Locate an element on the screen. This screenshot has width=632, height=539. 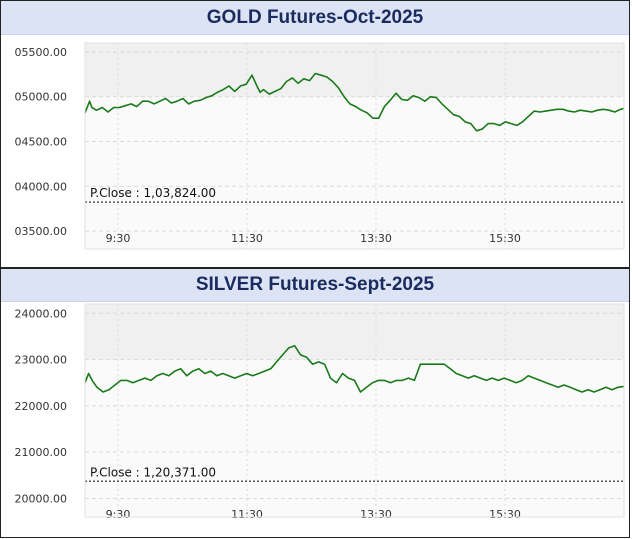
gold-x-tick-label: 11:30 is located at coordinates (247, 238).